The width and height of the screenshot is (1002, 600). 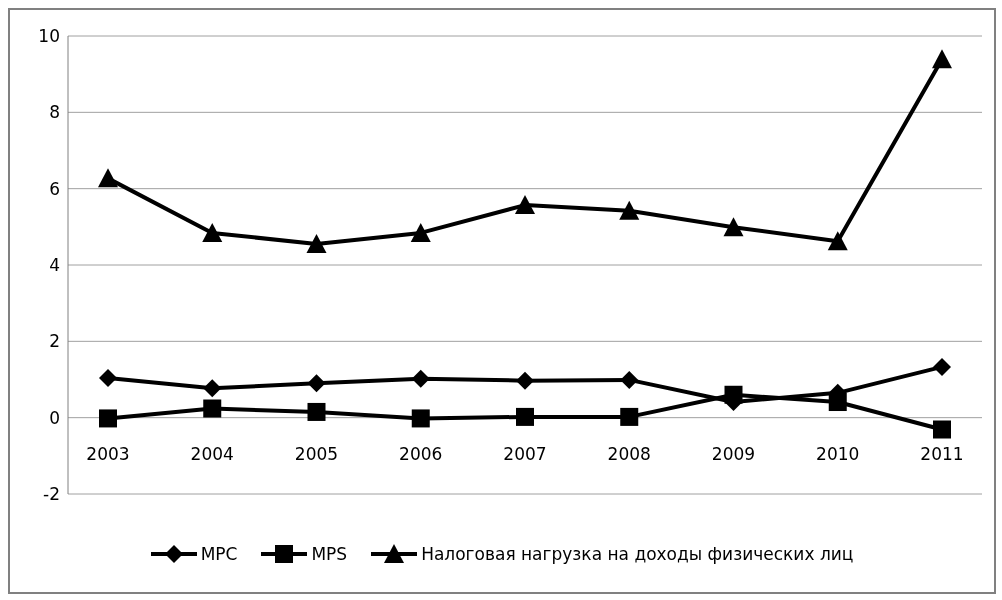 What do you see at coordinates (51, 494) in the screenshot?
I see `y-tick-label: -2` at bounding box center [51, 494].